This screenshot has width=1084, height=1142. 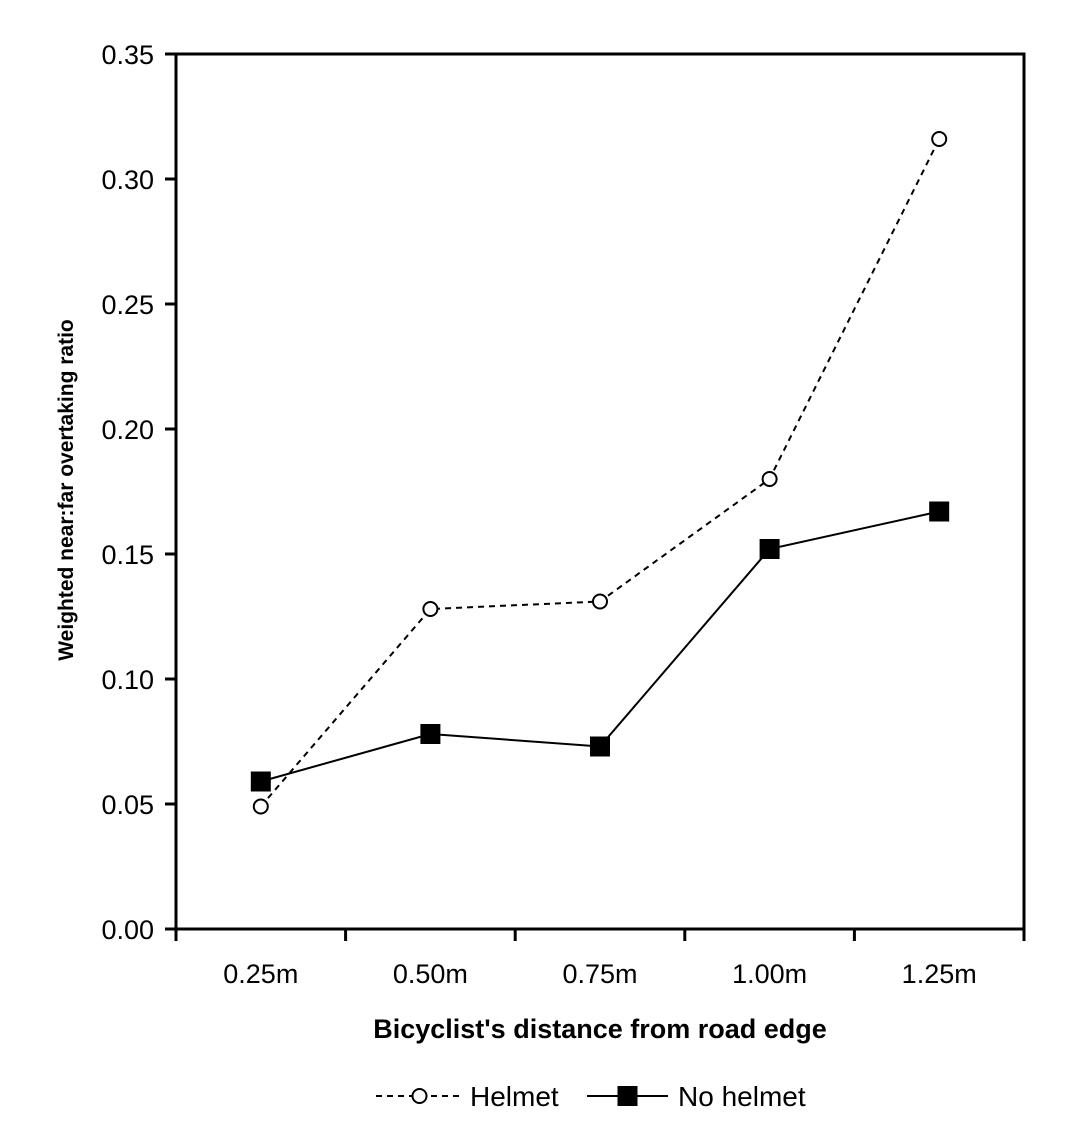 What do you see at coordinates (127, 430) in the screenshot?
I see `y-tick-label: 0.20` at bounding box center [127, 430].